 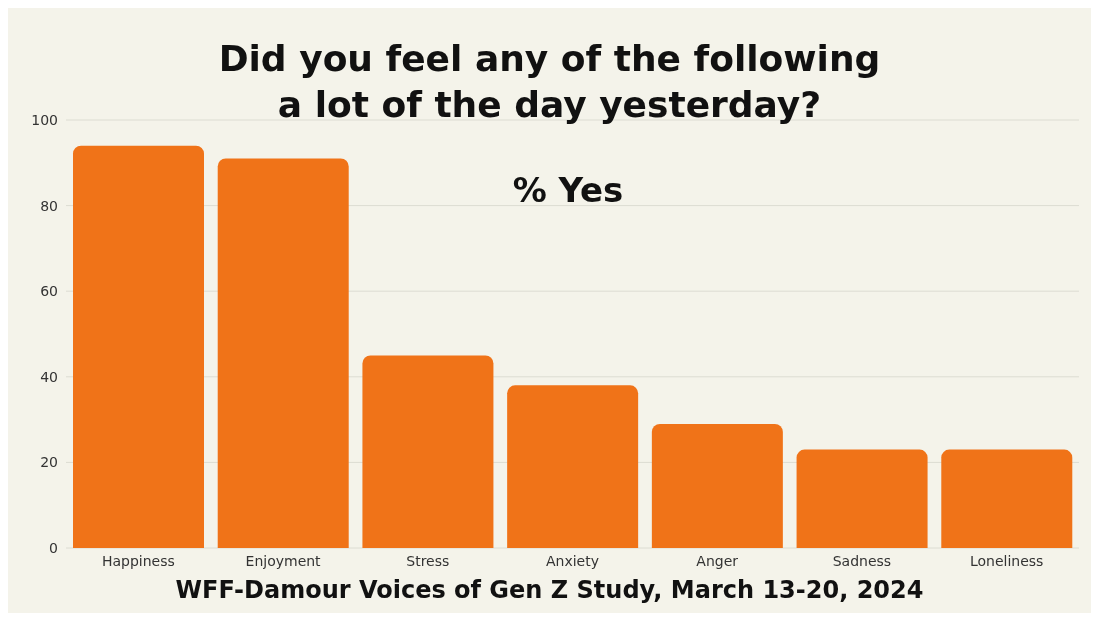 What do you see at coordinates (428, 560) in the screenshot?
I see `x-tick-label: Stress` at bounding box center [428, 560].